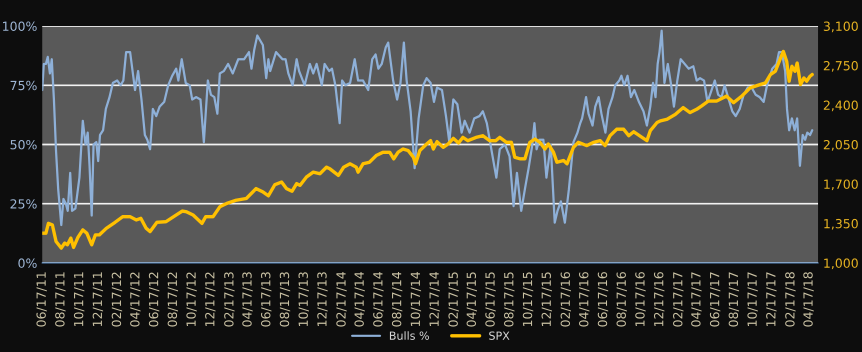 The image size is (862, 352). Describe the element at coordinates (603, 299) in the screenshot. I see `x-tick-label: 06/17/16` at that location.